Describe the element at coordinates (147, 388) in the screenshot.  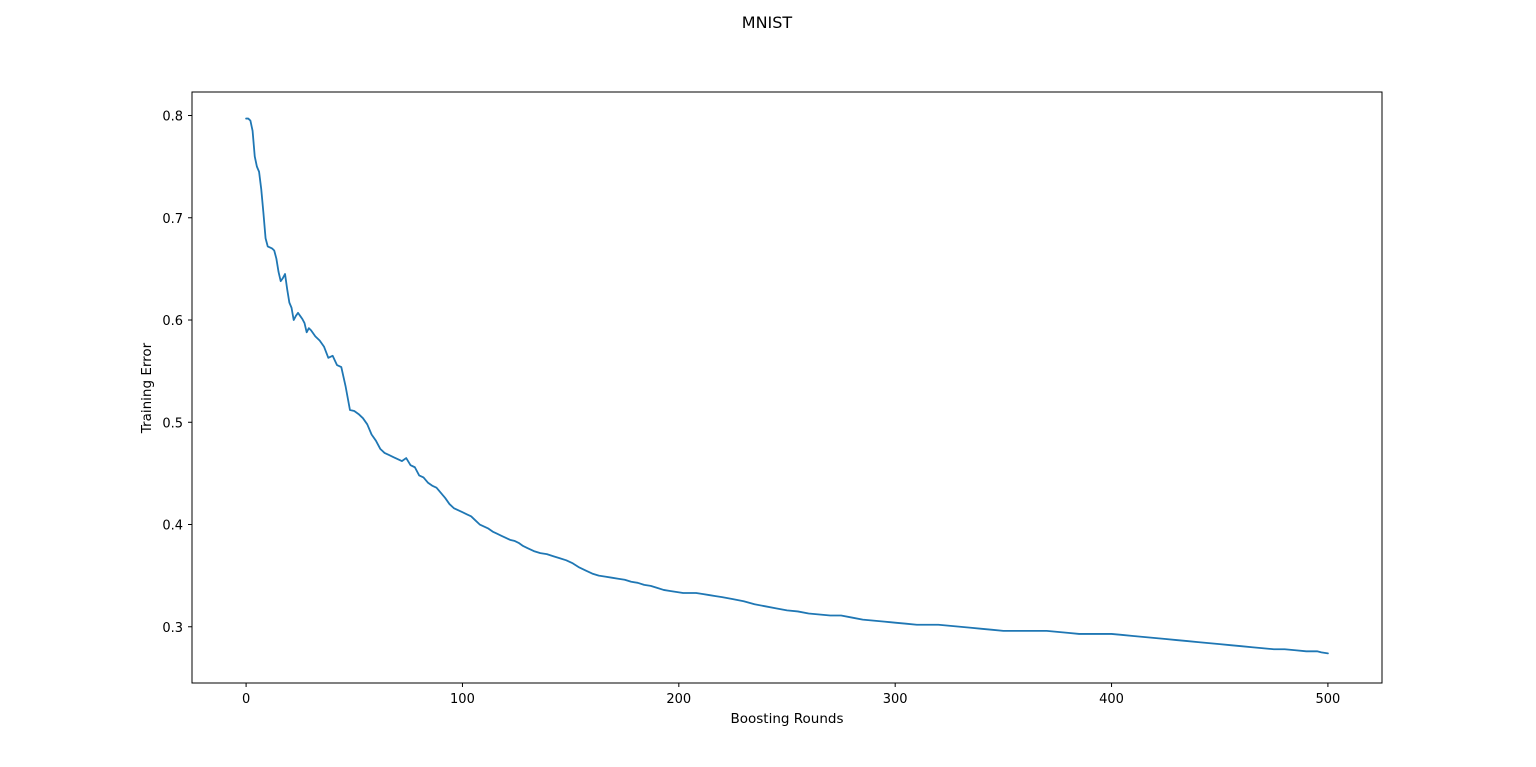
I see `y-axis-label: Training Error` at that location.